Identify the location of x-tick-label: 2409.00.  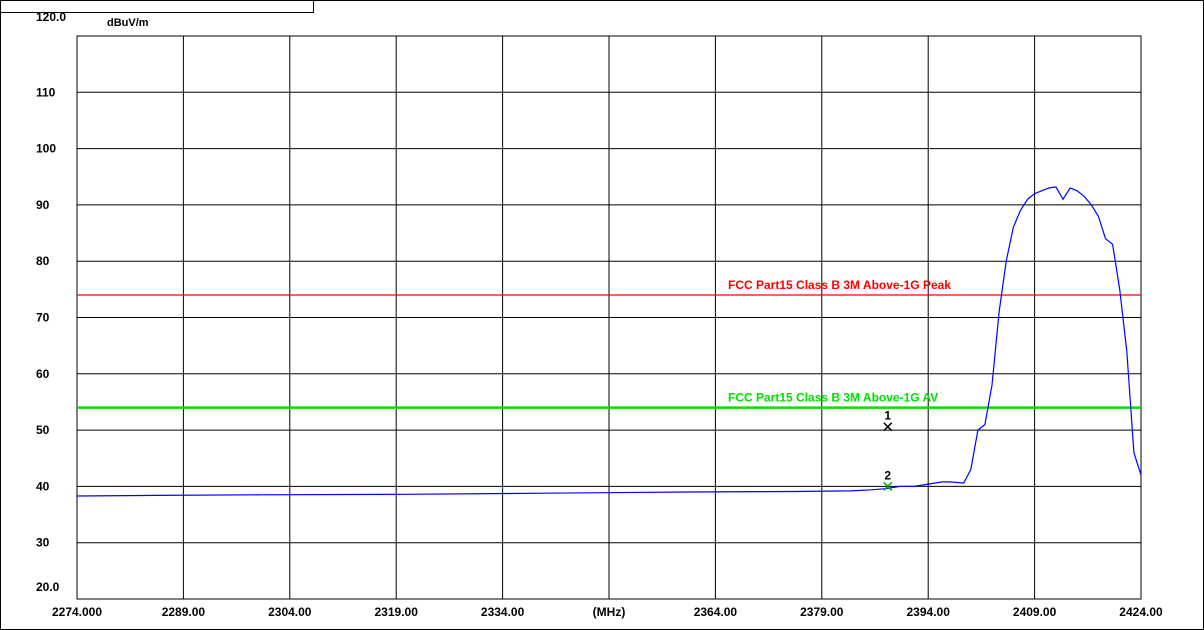
(1035, 612).